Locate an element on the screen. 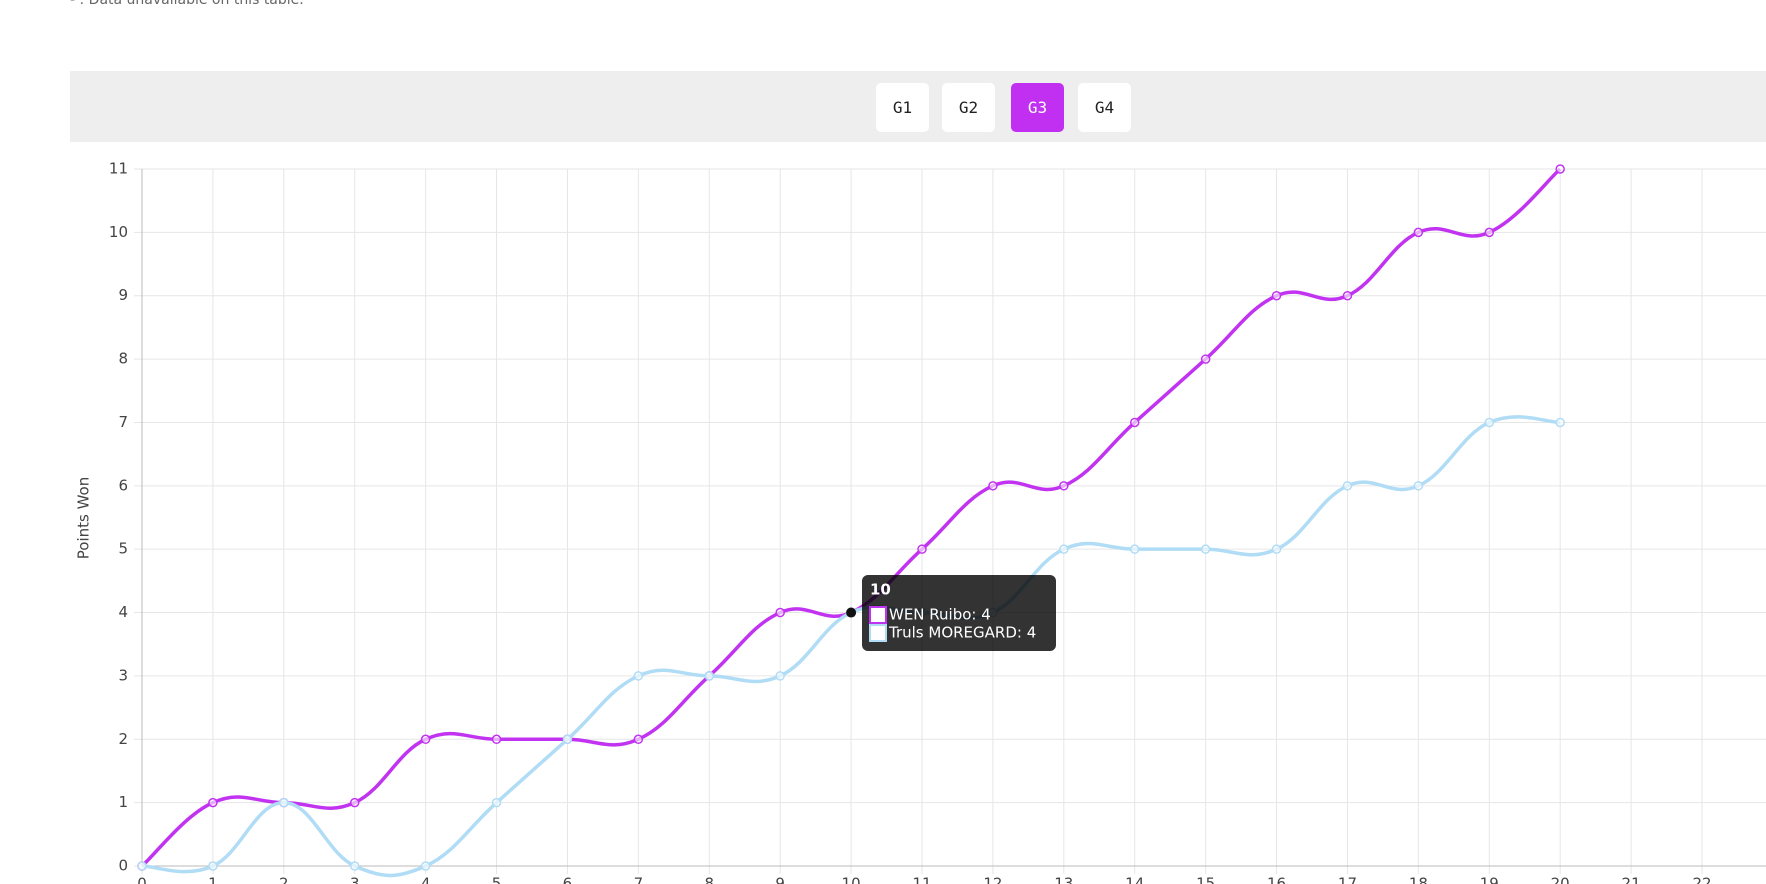 Image resolution: width=1766 pixels, height=884 pixels. x-tick-label: 9 is located at coordinates (780, 879).